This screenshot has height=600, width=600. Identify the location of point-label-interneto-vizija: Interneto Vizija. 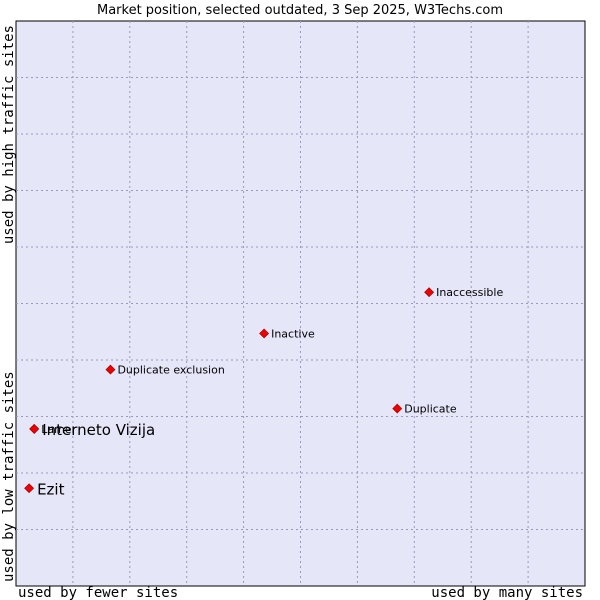
(98, 430).